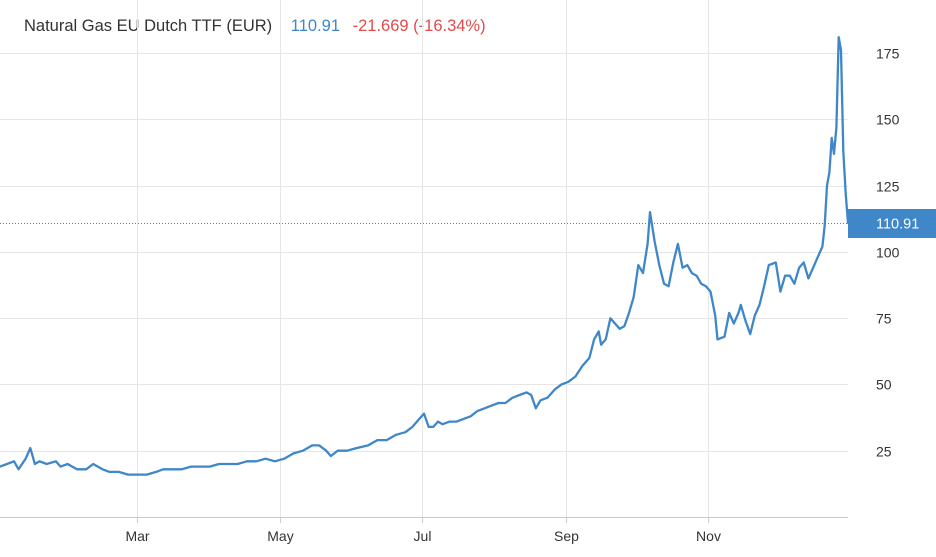 The image size is (936, 557). What do you see at coordinates (884, 319) in the screenshot?
I see `y-tick-label-75: 75` at bounding box center [884, 319].